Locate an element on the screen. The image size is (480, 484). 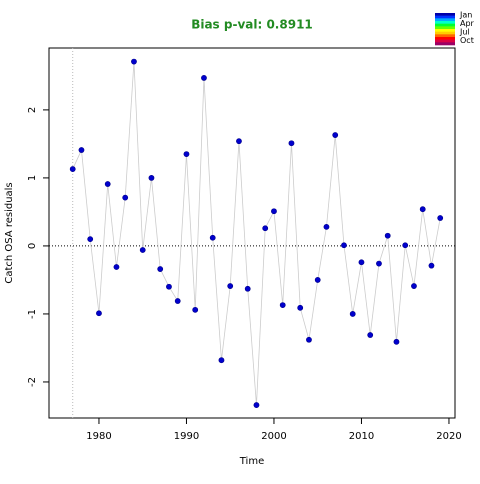
x-tick-label: 1990 is located at coordinates (186, 436).